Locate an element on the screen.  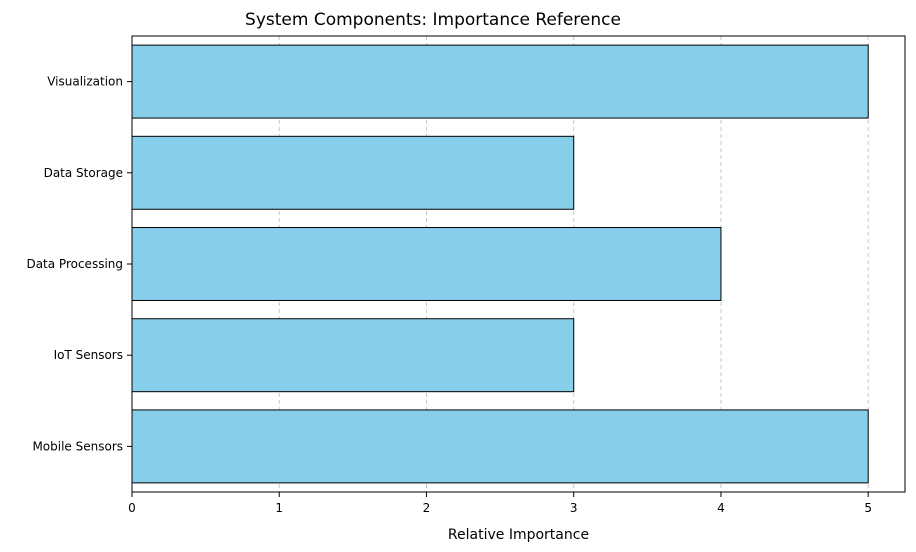
y-tick-label: Data Storage is located at coordinates (83, 173).